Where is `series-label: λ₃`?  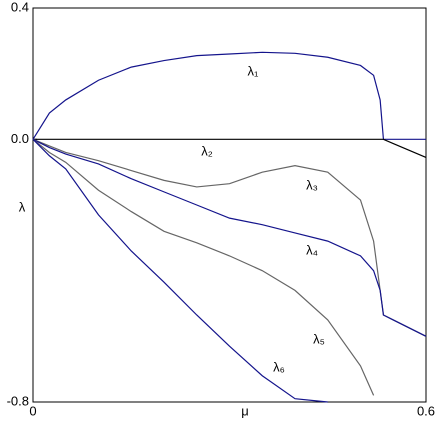 series-label: λ₃ is located at coordinates (312, 184).